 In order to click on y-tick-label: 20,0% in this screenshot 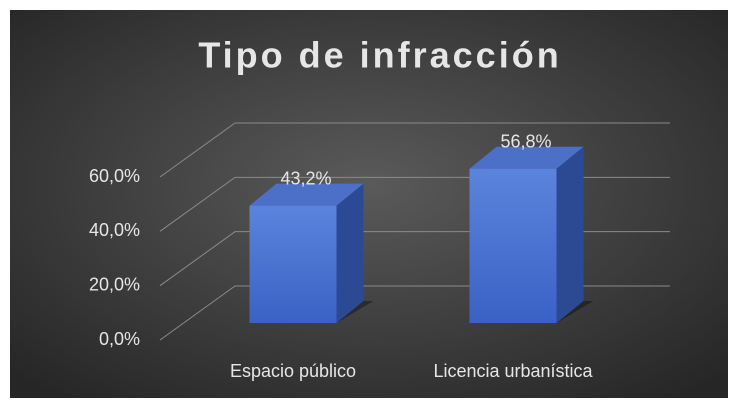, I will do `click(114, 284)`.